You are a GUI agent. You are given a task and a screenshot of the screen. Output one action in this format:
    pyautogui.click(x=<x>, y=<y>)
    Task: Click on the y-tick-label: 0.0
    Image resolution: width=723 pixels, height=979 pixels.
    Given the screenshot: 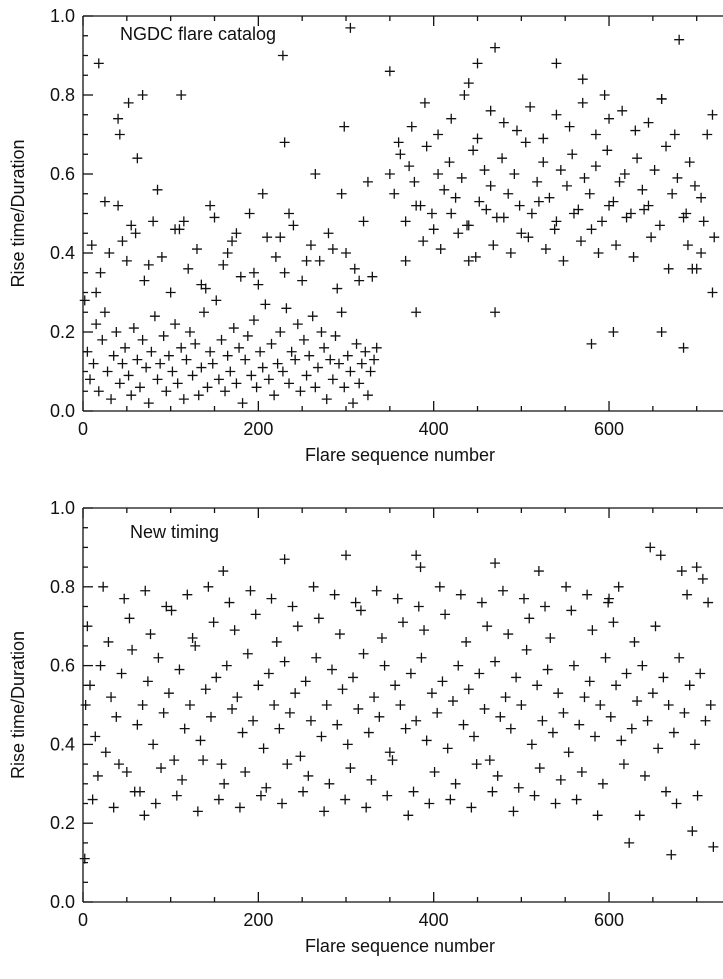 What is the action you would take?
    pyautogui.click(x=62, y=902)
    